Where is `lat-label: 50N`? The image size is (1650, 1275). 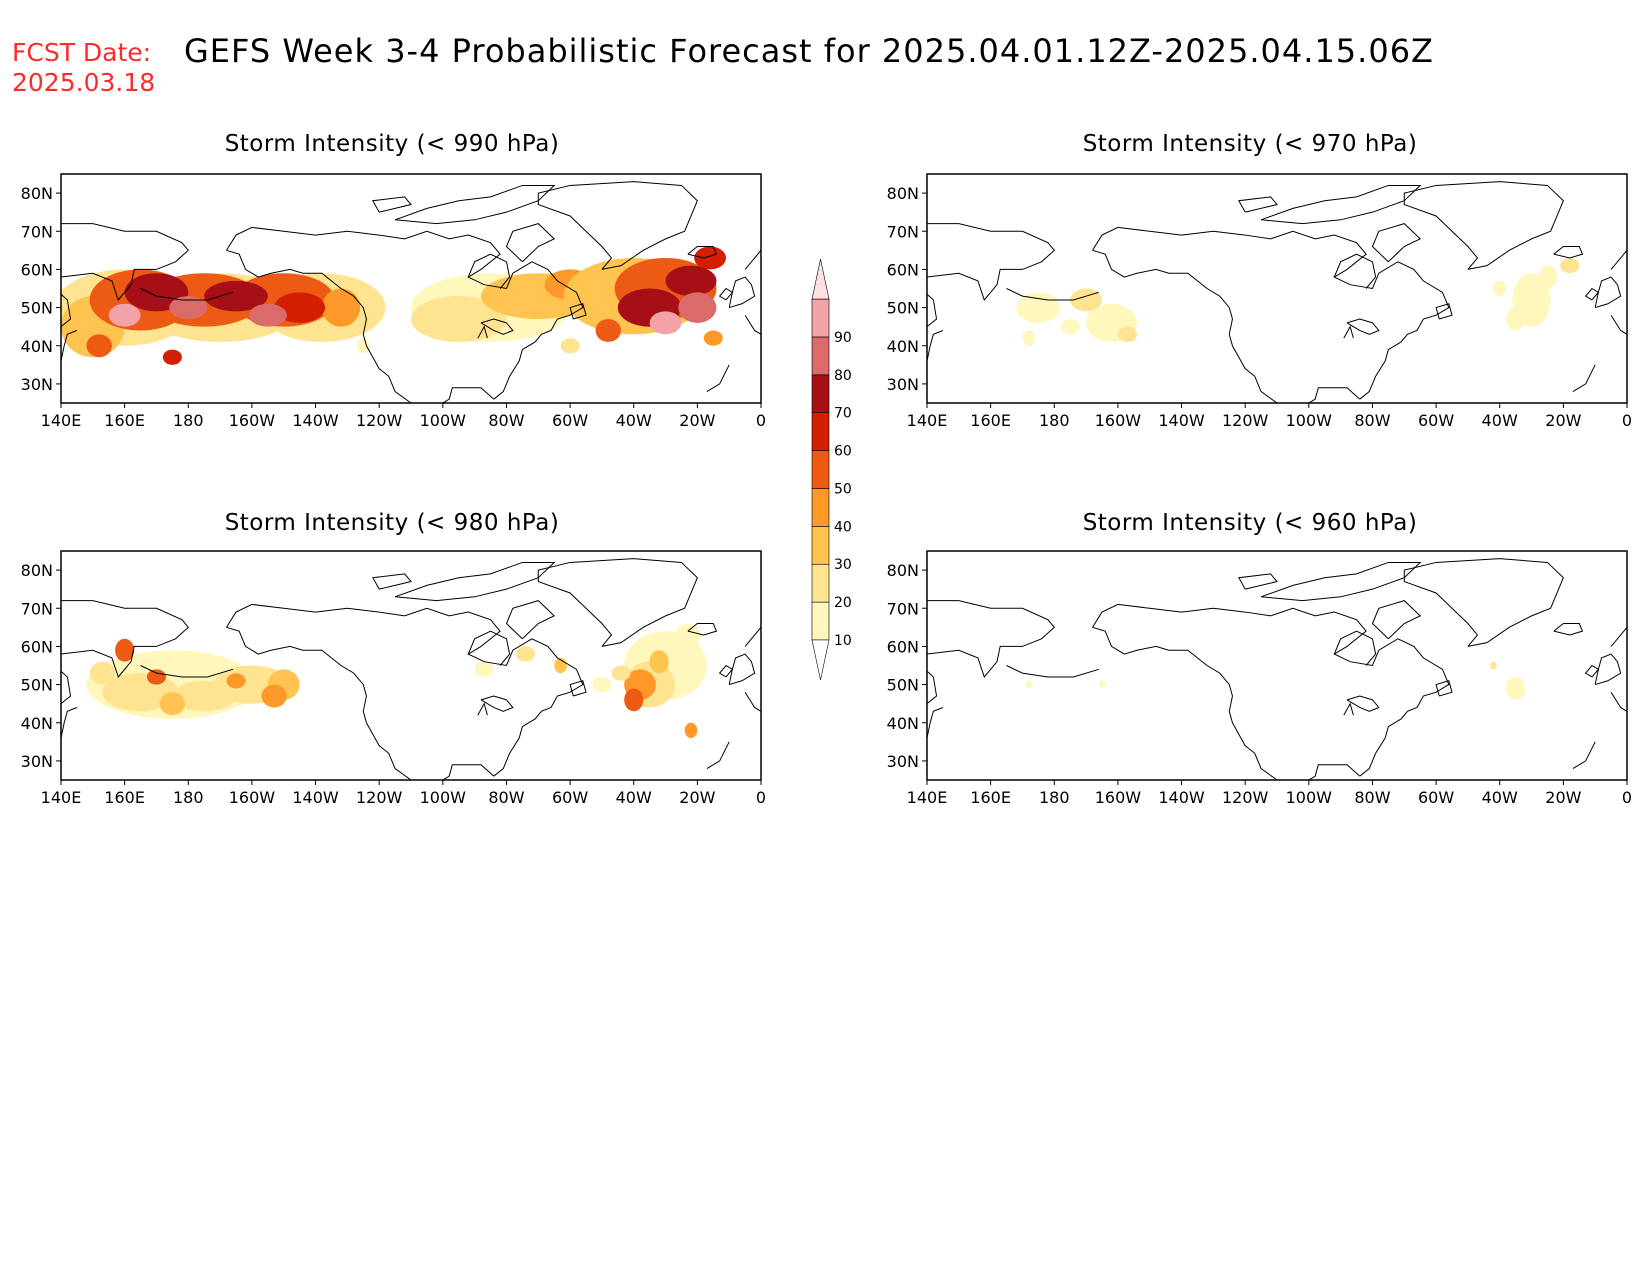
lat-label: 50N is located at coordinates (903, 685).